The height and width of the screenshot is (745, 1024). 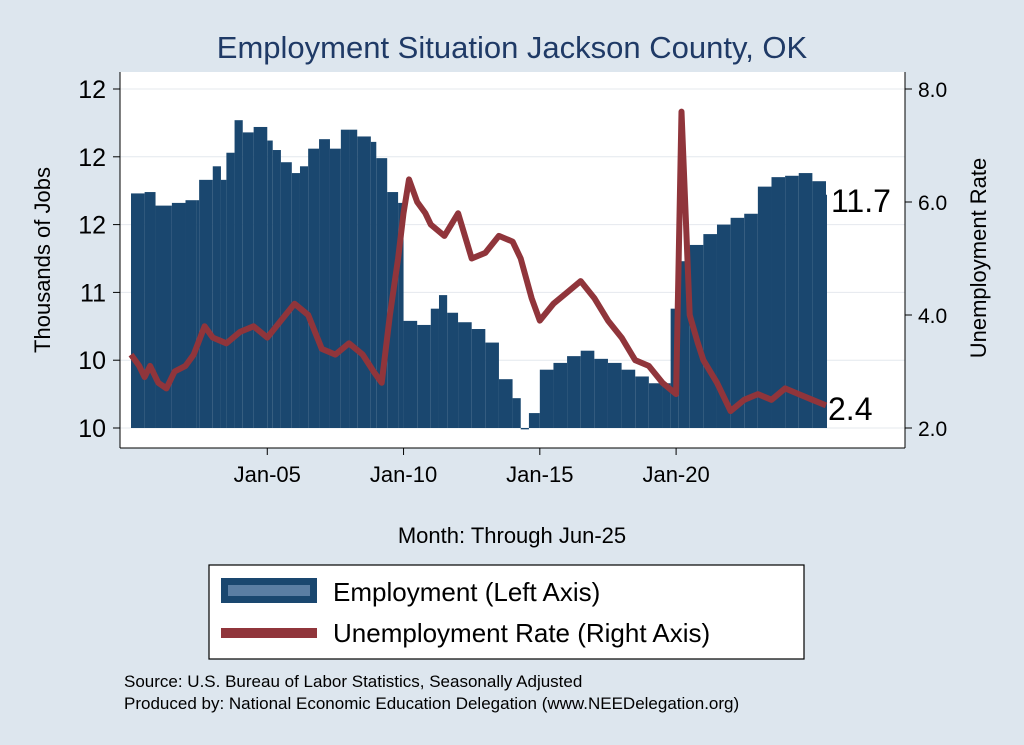 I want to click on y-axis-right-label: Unemployment Rate, so click(x=978, y=258).